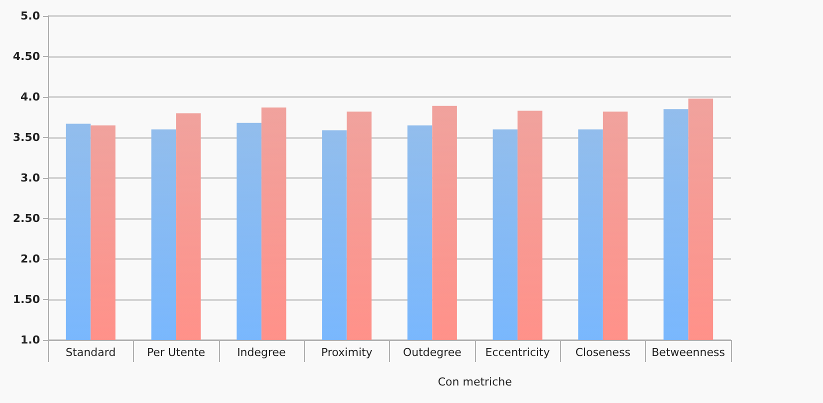 The width and height of the screenshot is (823, 403). What do you see at coordinates (30, 16) in the screenshot?
I see `y-tick-label: 5.0` at bounding box center [30, 16].